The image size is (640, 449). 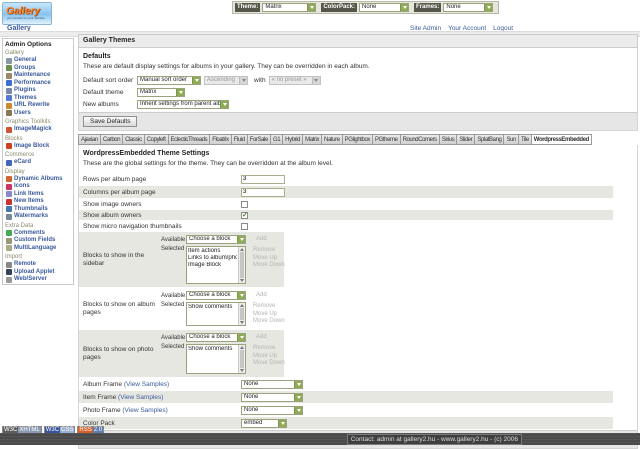 I want to click on sidebar-item-icons: Icons, so click(x=39, y=187).